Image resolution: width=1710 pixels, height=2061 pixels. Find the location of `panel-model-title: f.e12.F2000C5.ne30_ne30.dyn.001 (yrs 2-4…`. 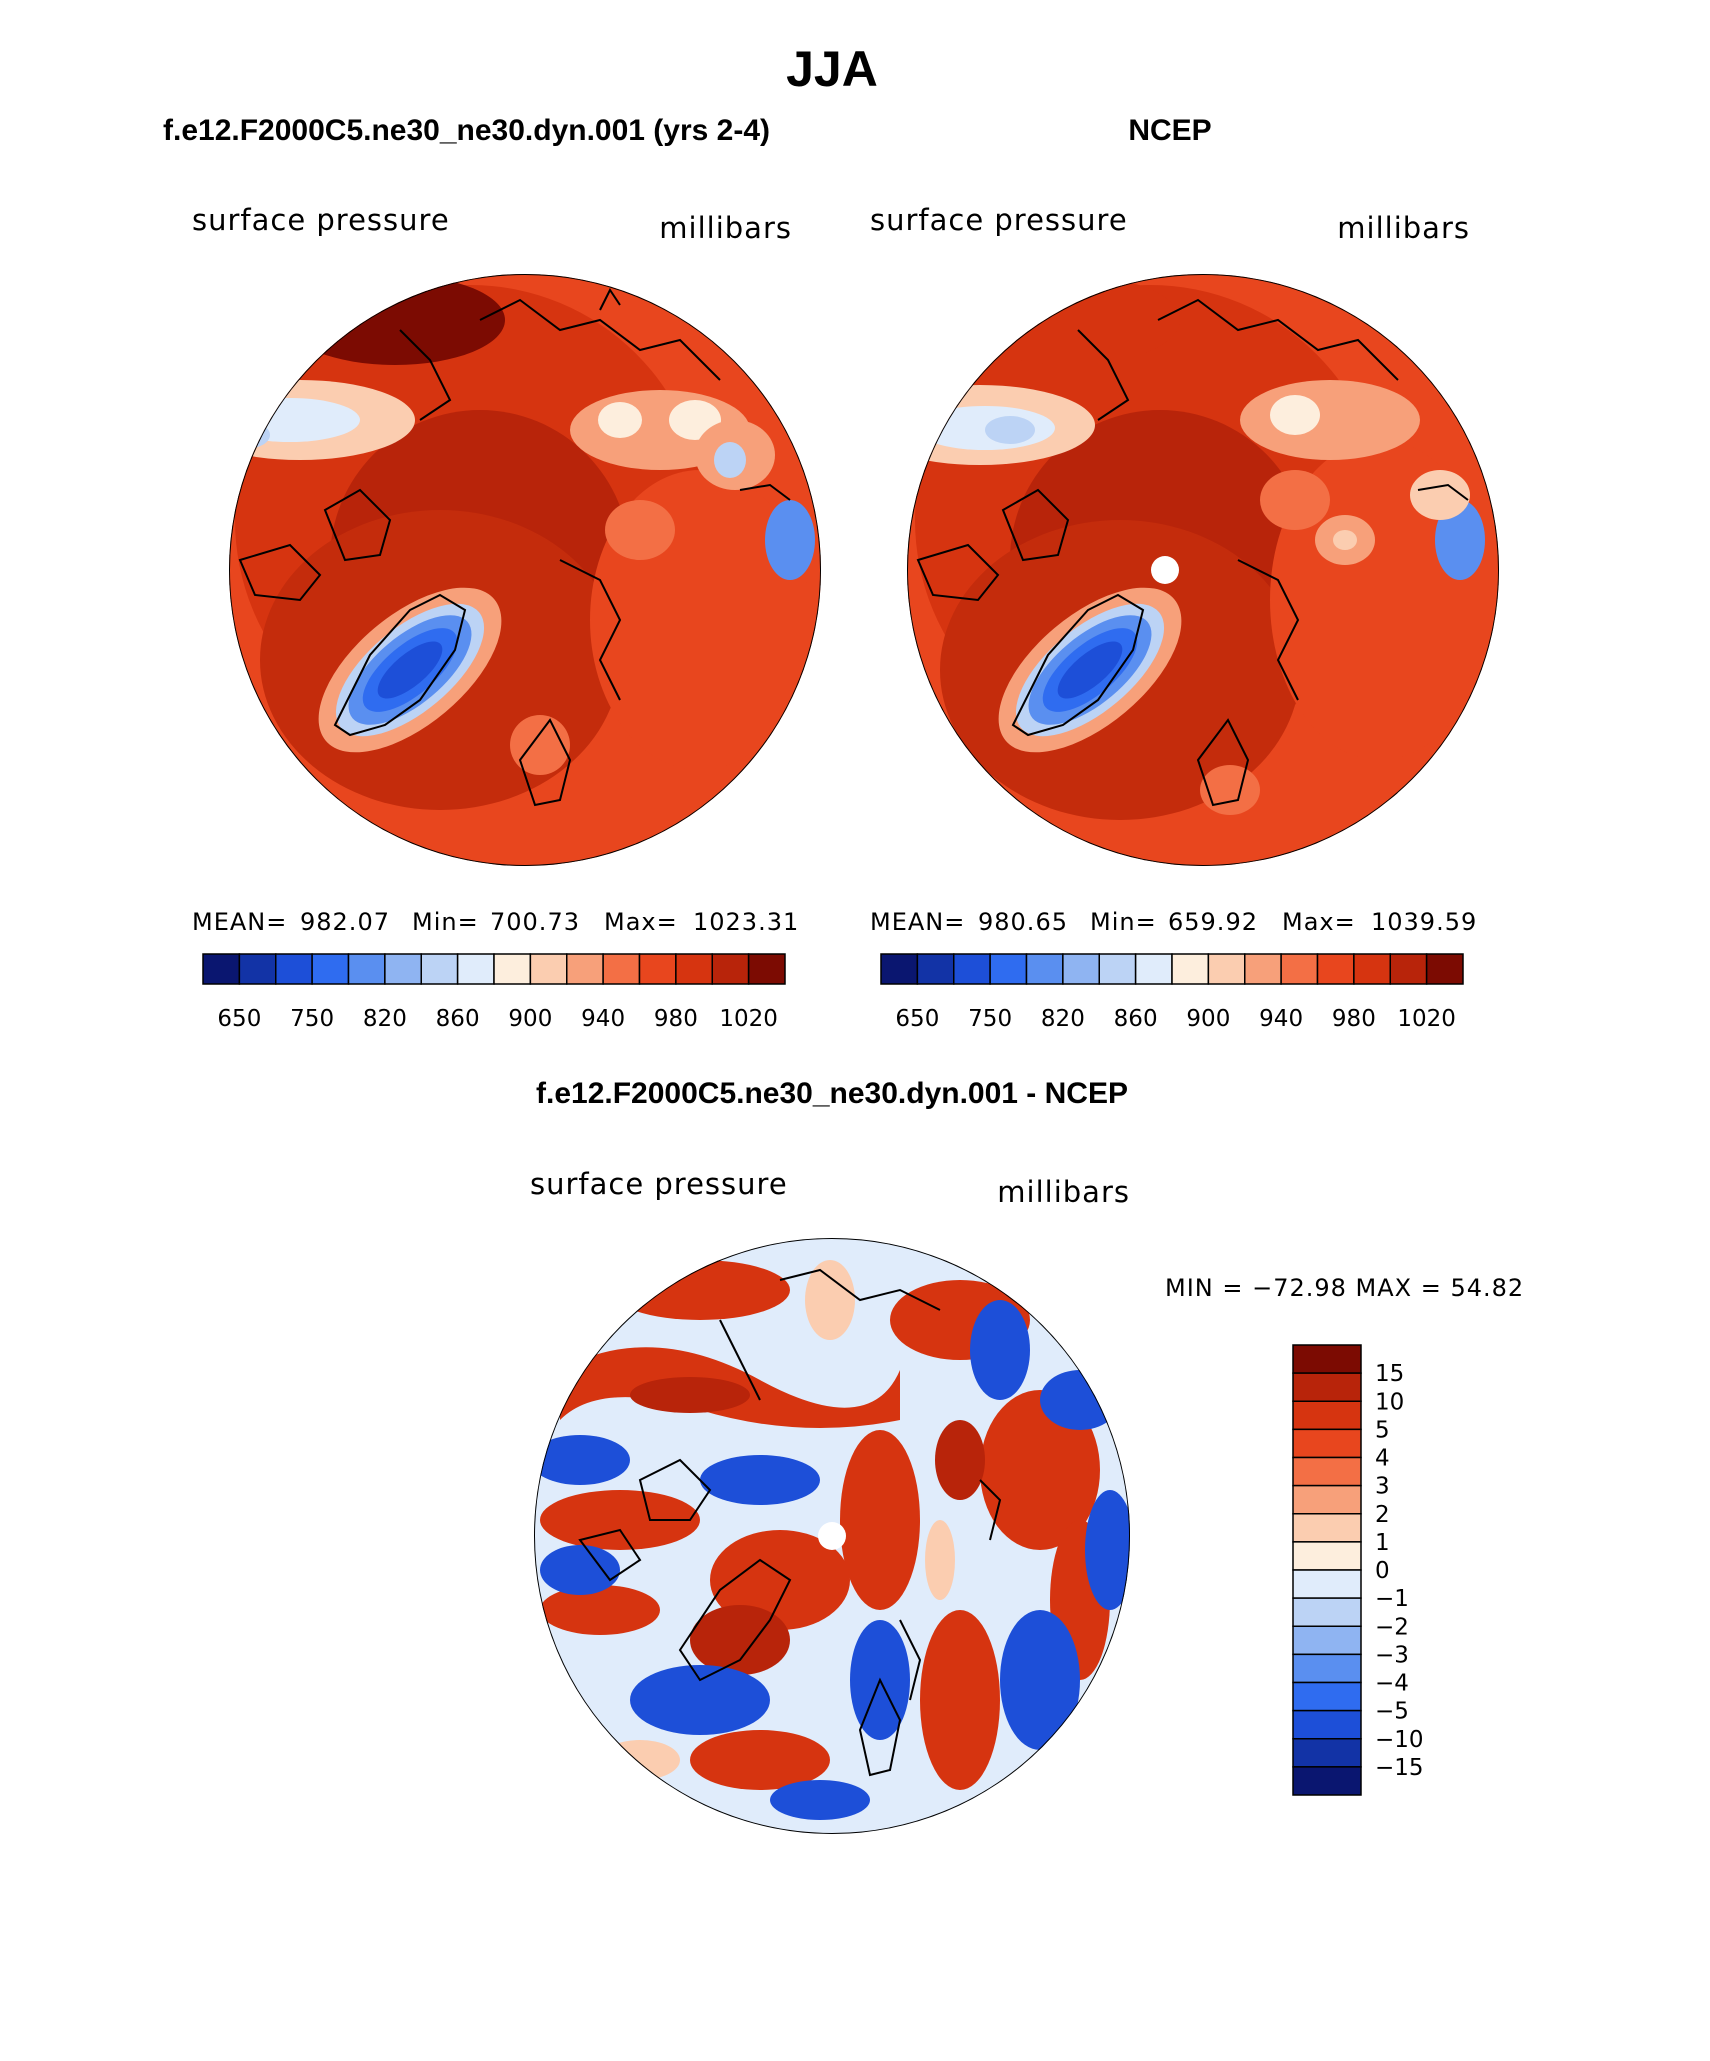

panel-model-title: f.e12.F2000C5.ne30_ne30.dyn.001 (yrs 2-4… is located at coordinates (466, 130).